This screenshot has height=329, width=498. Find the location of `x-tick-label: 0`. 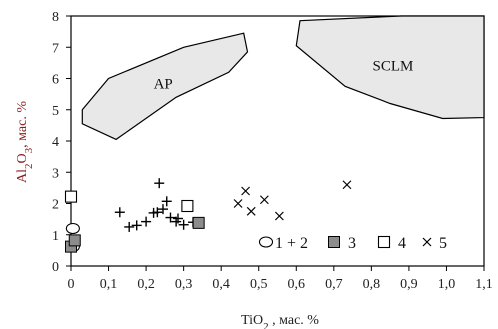

x-tick-label: 0 is located at coordinates (71, 284).